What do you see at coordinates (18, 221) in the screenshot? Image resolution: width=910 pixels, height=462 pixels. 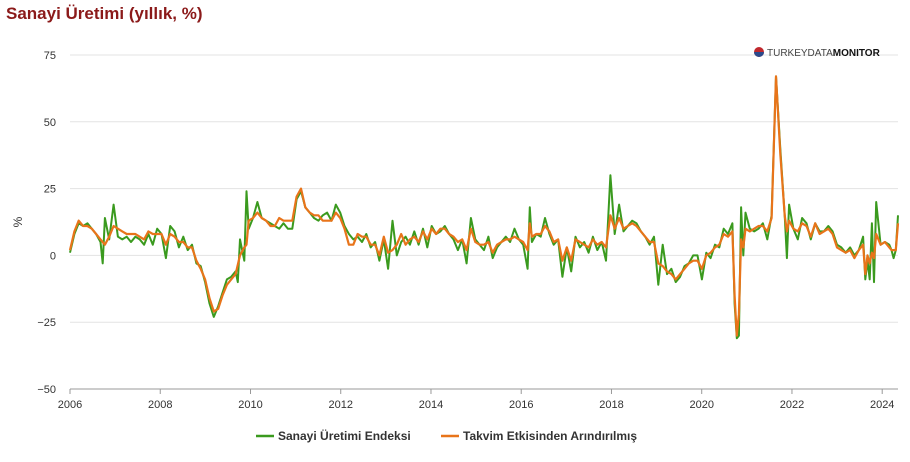 I see `y-axis-label: %` at bounding box center [18, 221].